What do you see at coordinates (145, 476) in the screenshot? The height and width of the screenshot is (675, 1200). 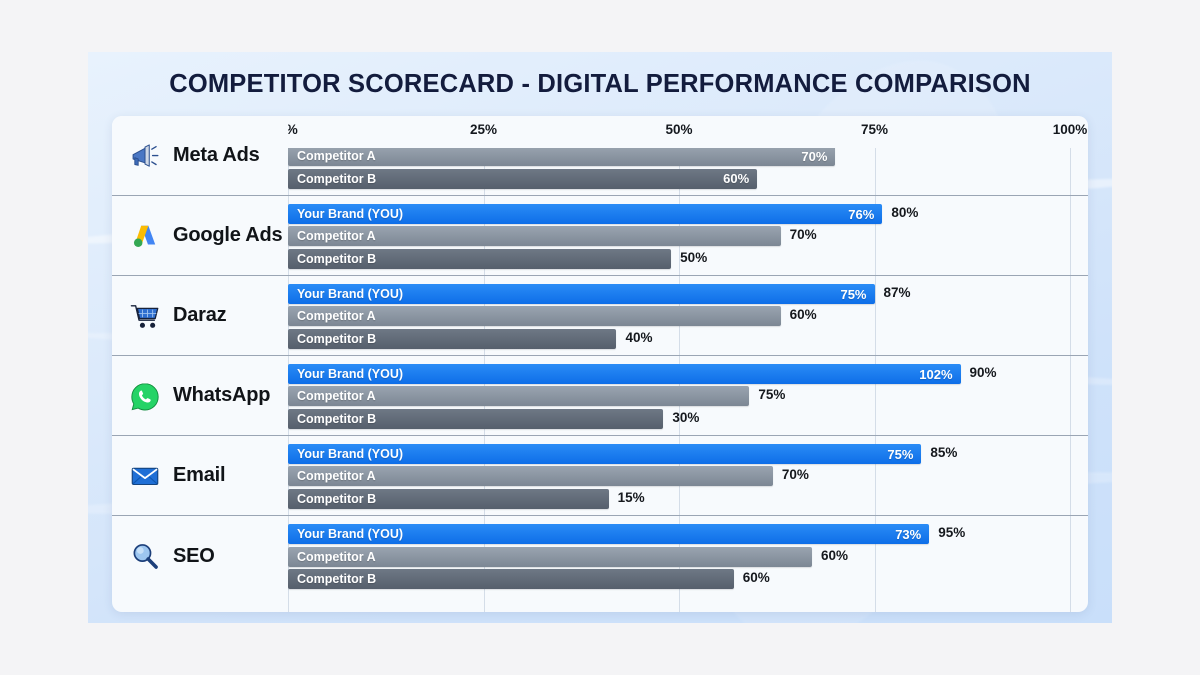 I see `envelope-icon` at bounding box center [145, 476].